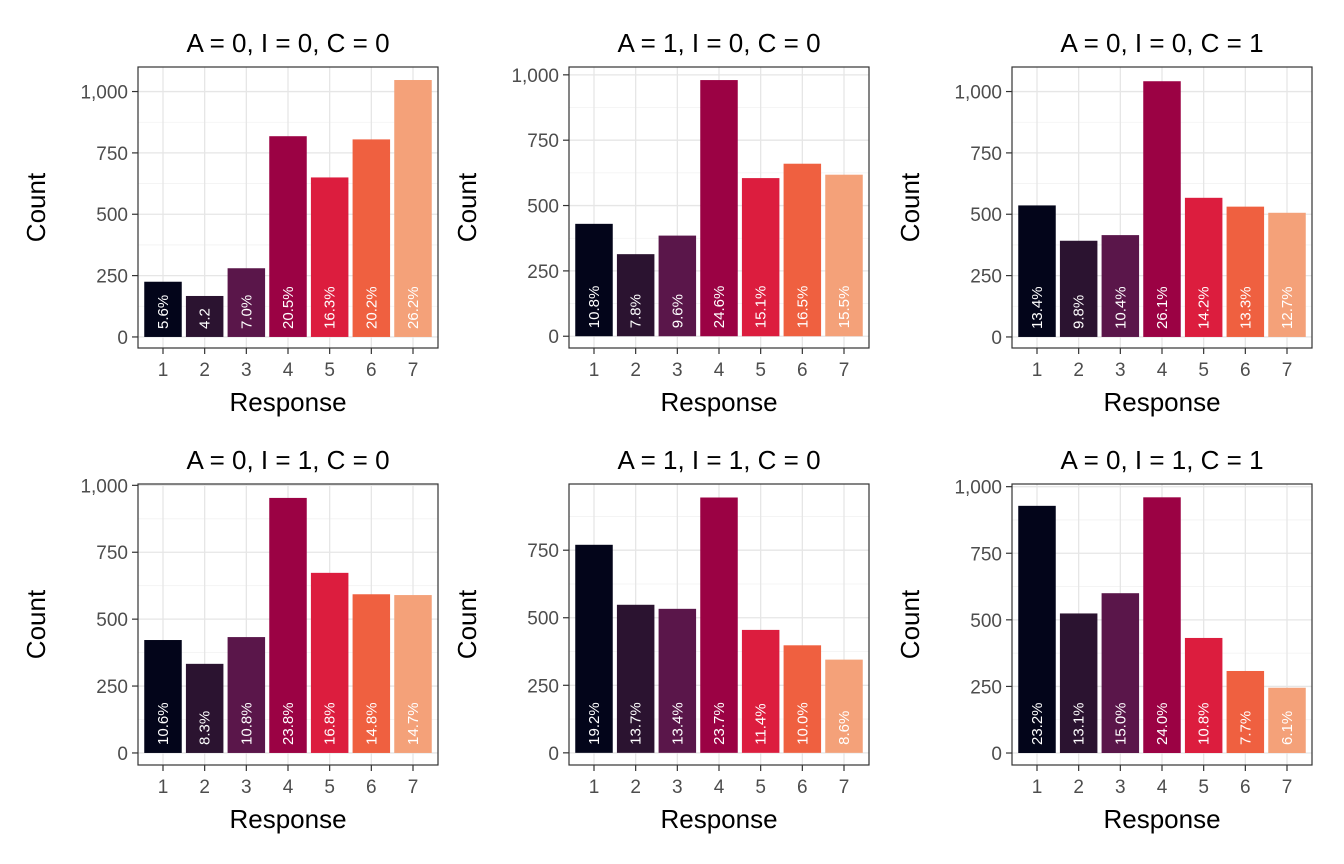 The height and width of the screenshot is (864, 1344). Describe the element at coordinates (1037, 307) in the screenshot. I see `bar-percentage-label: 13.4%` at that location.